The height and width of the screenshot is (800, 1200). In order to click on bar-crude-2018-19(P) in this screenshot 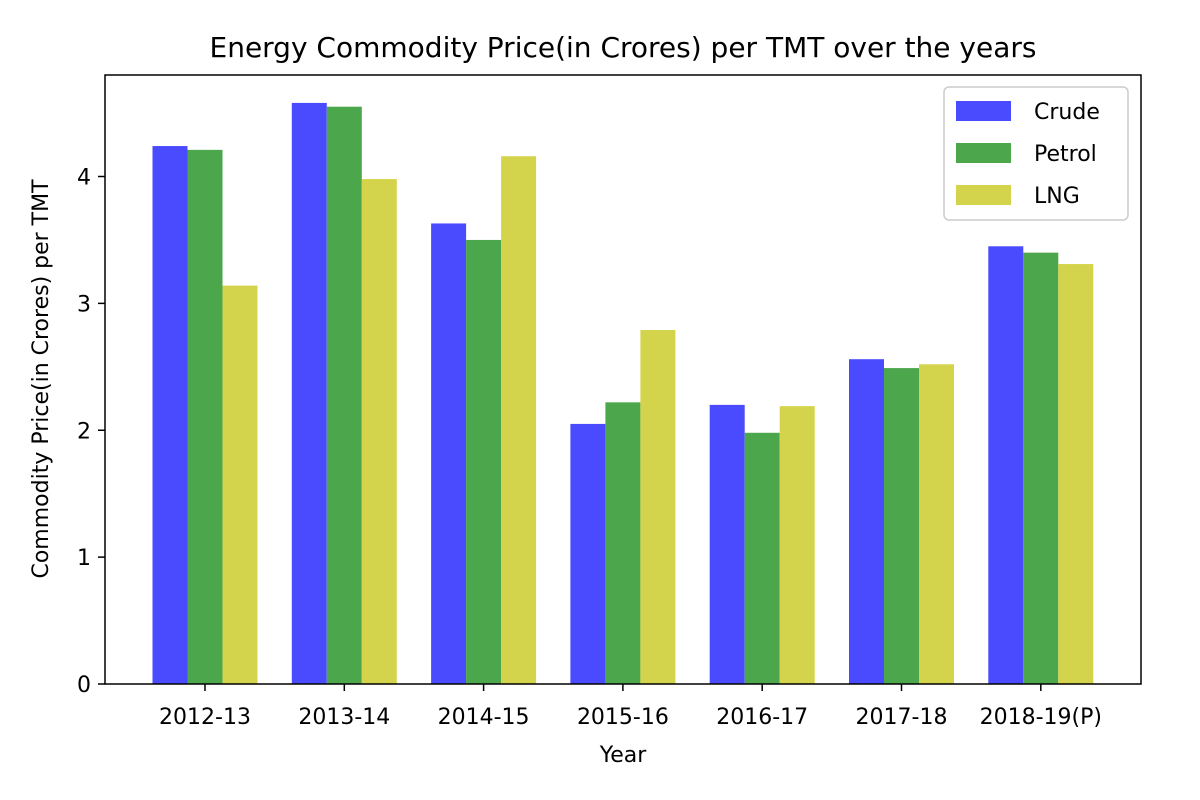, I will do `click(1006, 465)`.